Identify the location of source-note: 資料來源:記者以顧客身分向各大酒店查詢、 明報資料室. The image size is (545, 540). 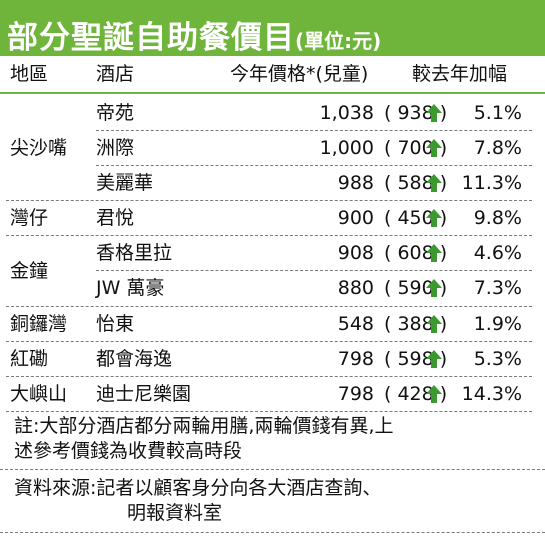
(274, 501).